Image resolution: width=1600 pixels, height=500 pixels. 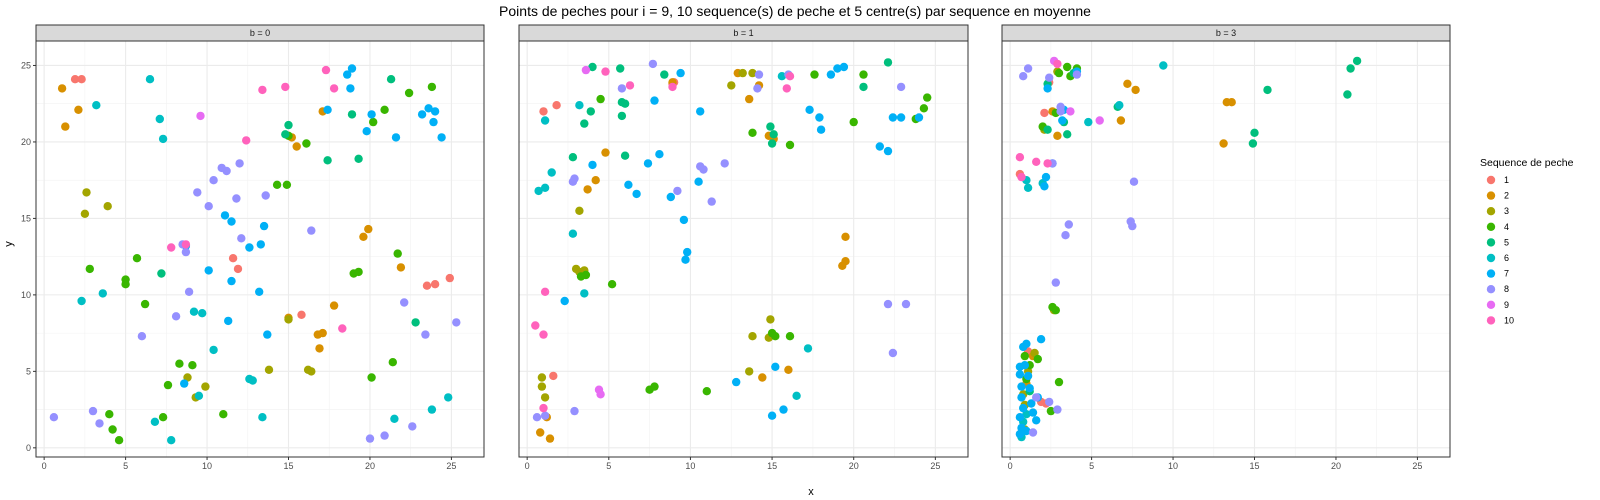 I want to click on legend-label: 4, so click(x=1506, y=227).